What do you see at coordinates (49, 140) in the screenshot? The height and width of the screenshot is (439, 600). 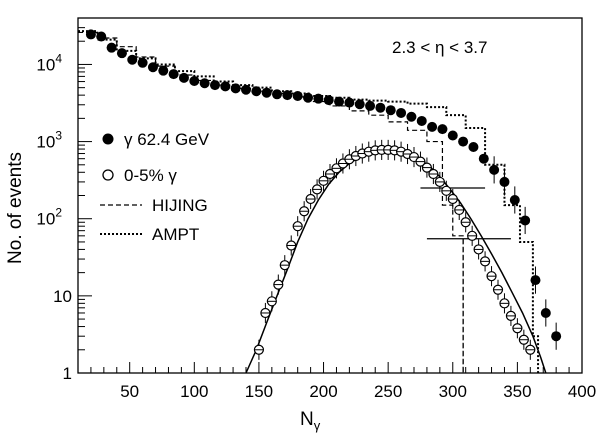 I see `y-tick-label: 10³` at bounding box center [49, 140].